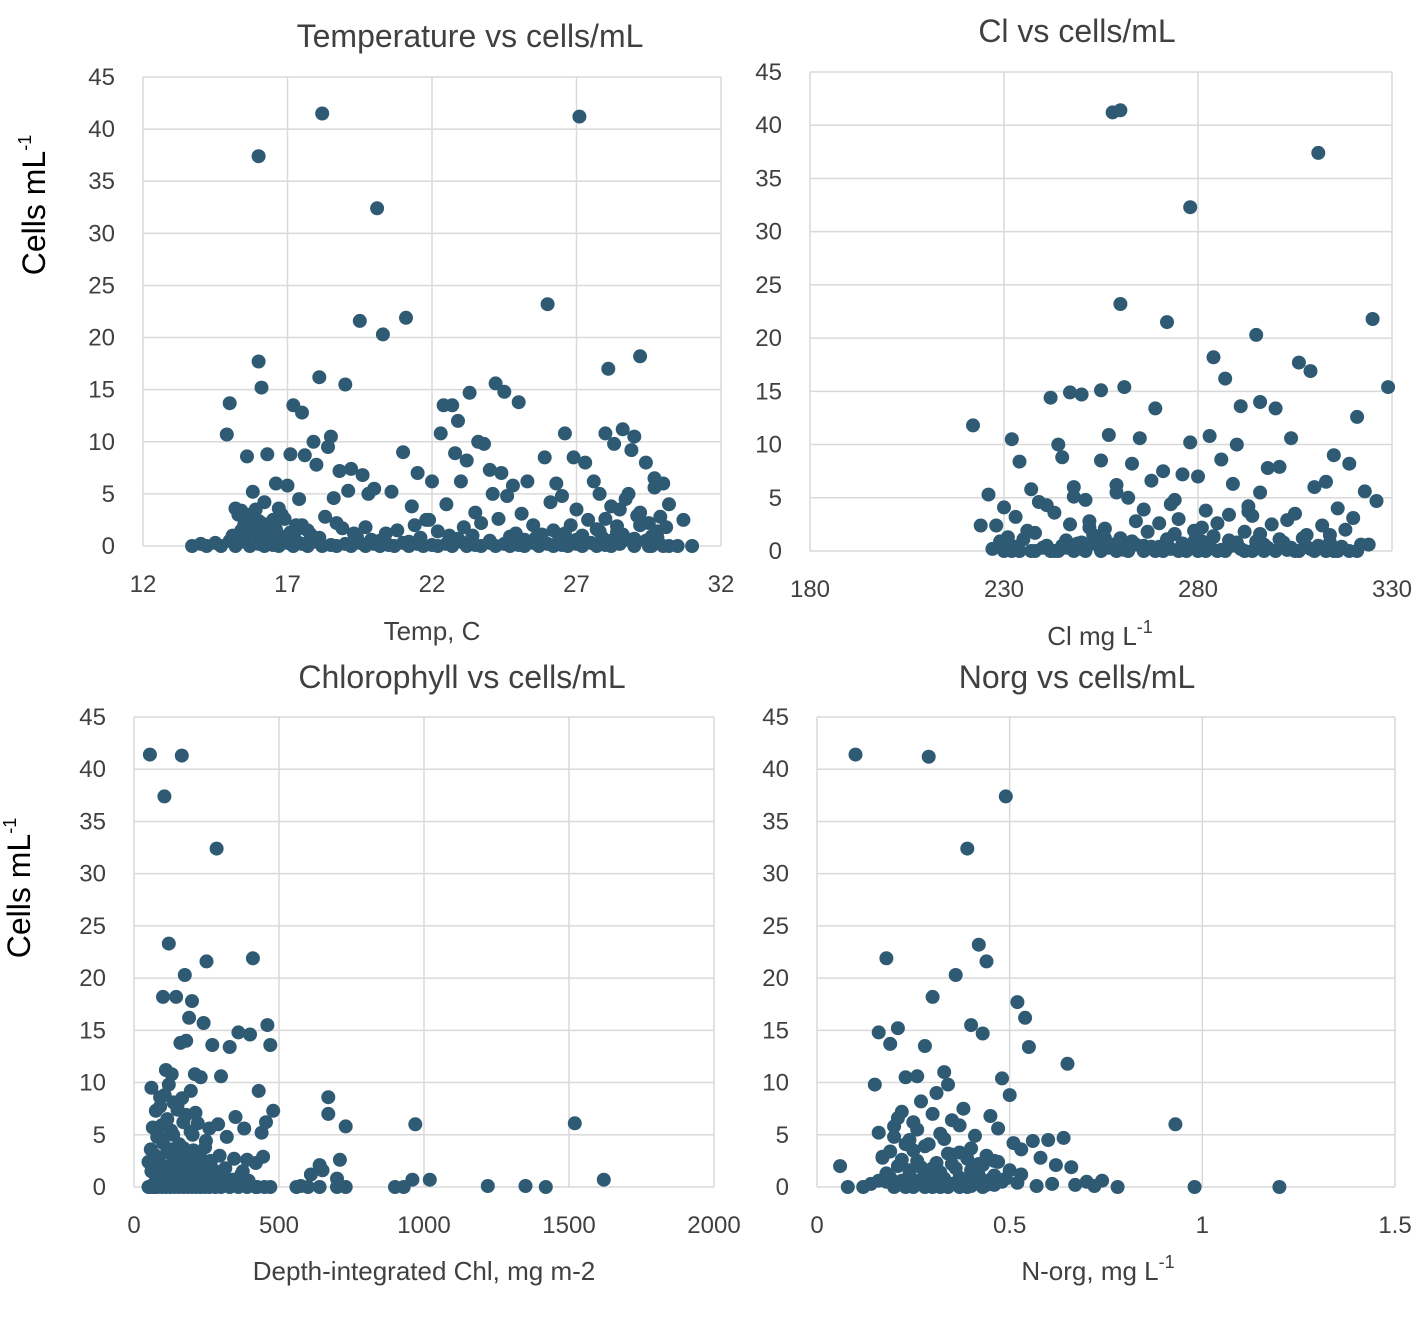 The image size is (1420, 1318). I want to click on y-tick-label: 15, so click(768, 391).